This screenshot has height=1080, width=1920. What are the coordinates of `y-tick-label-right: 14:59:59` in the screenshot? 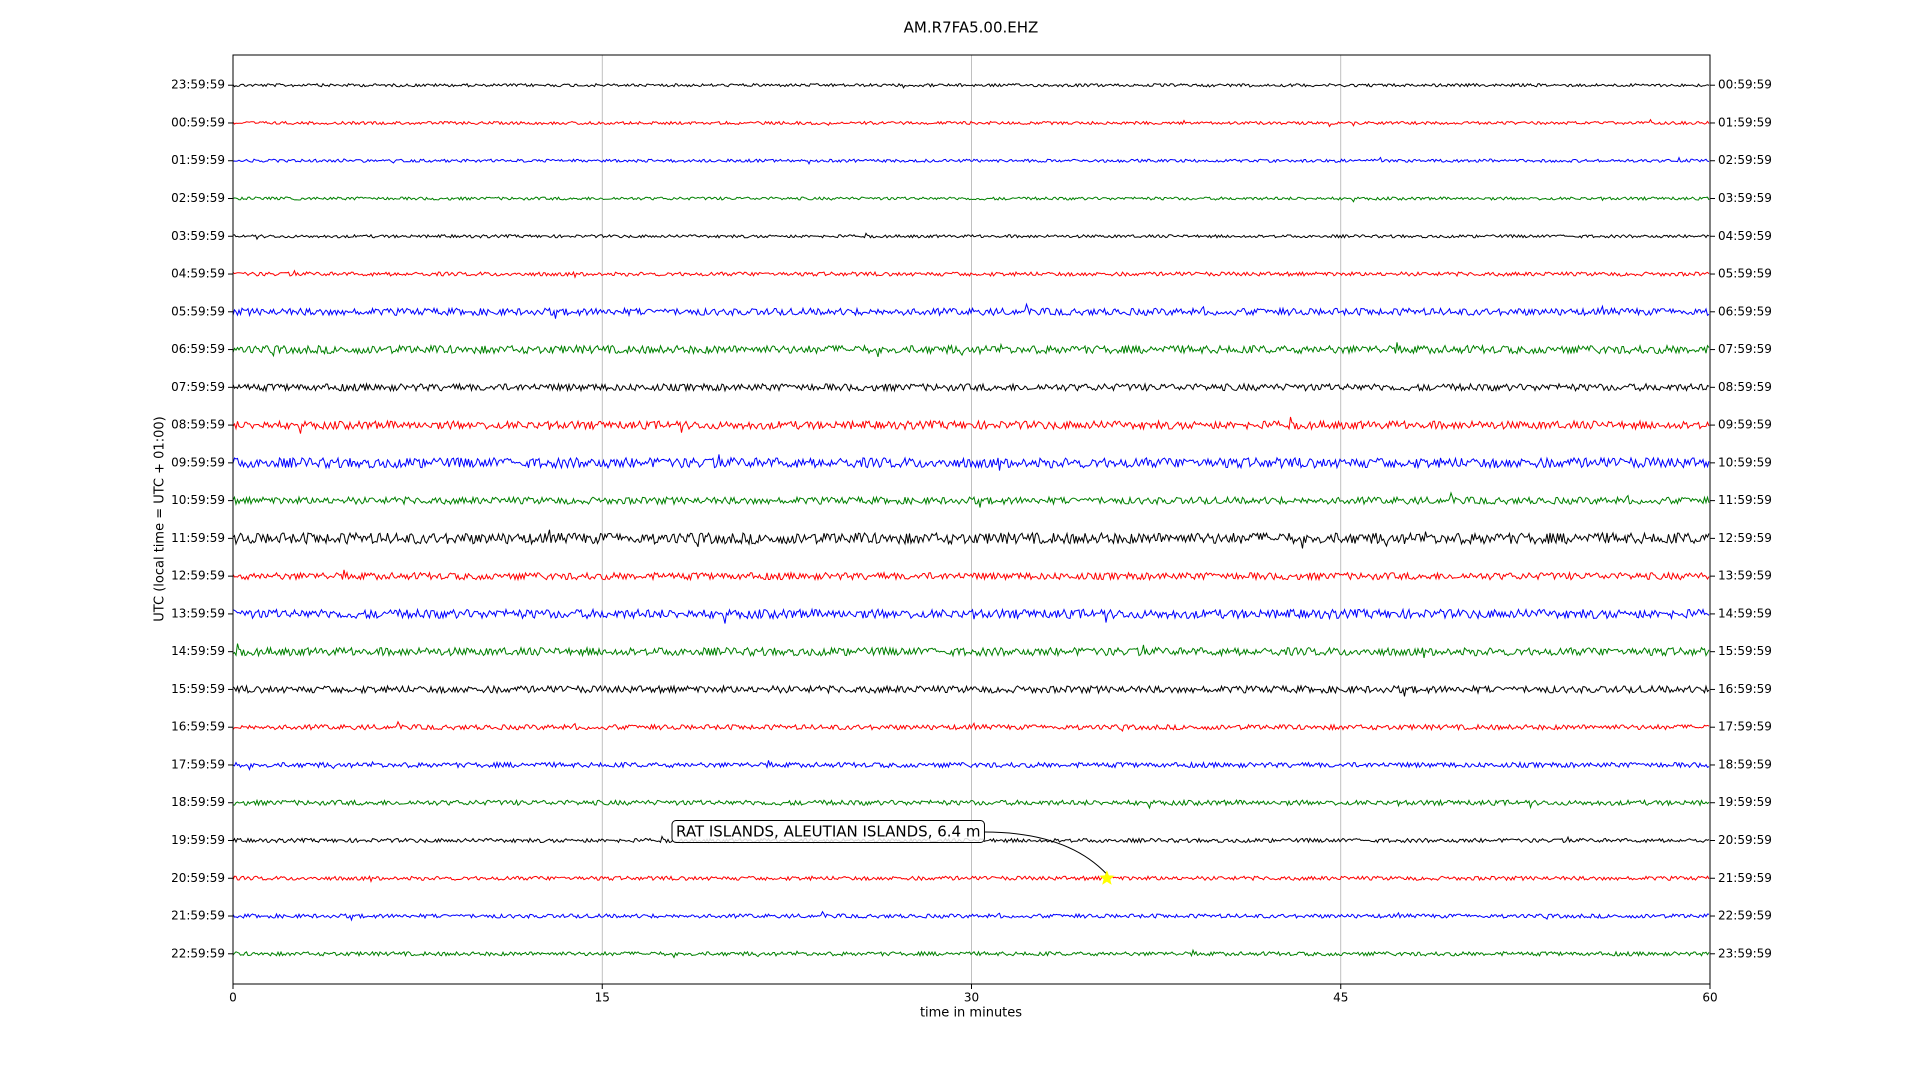 It's located at (1745, 613).